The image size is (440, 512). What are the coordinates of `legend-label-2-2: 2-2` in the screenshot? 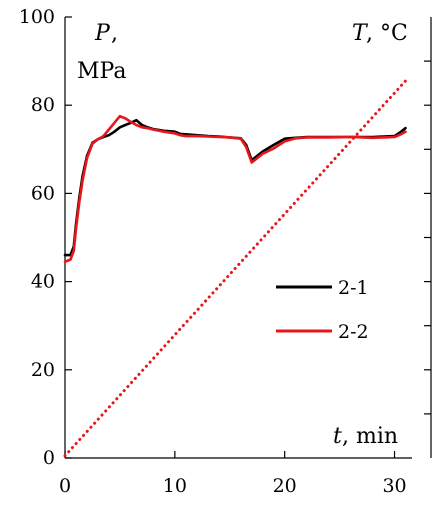 It's located at (353, 332).